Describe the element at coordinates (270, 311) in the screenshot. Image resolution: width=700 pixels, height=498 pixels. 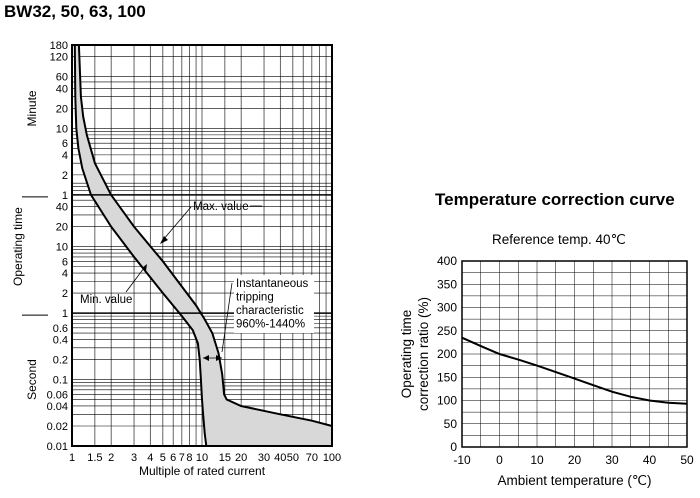
I see `instantaneous-trip-label: characteristic` at that location.